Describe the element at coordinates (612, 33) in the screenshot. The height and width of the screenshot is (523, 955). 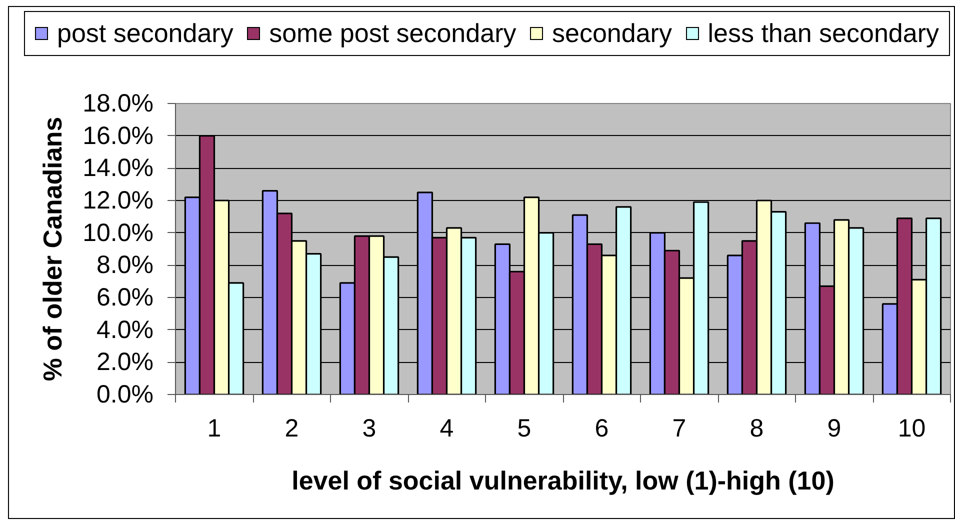
I see `legend-label: secondary` at that location.